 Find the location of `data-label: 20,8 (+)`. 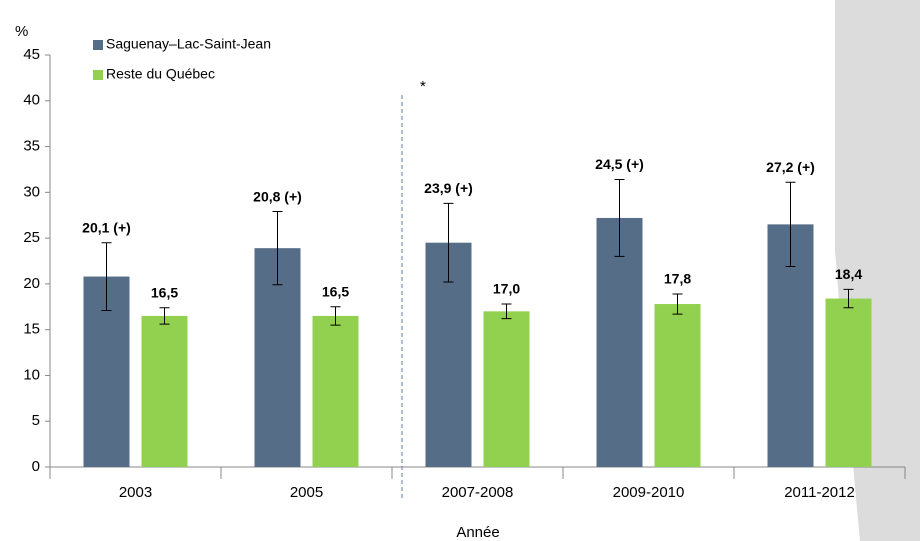

data-label: 20,8 (+) is located at coordinates (277, 196).